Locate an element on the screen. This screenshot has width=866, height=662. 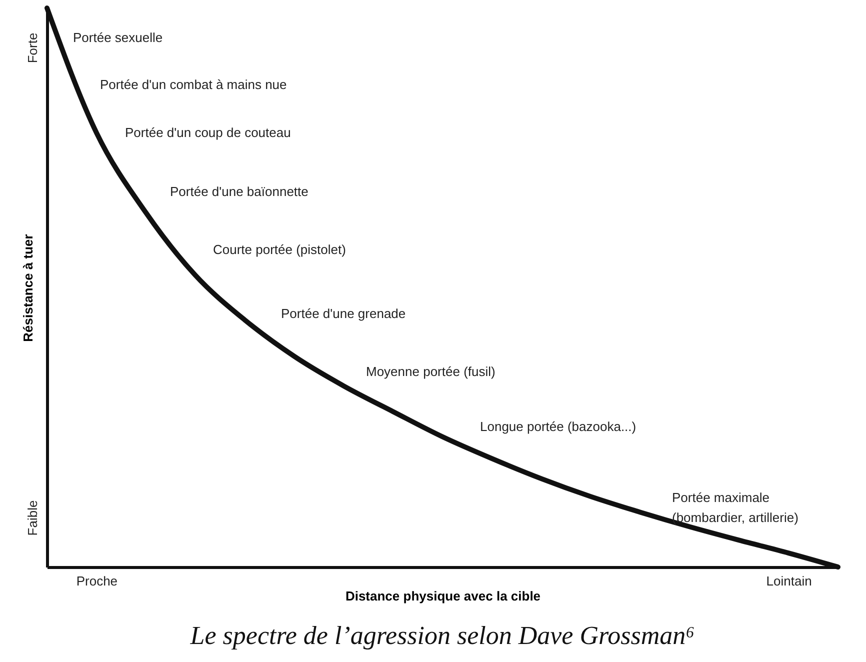
text: Le spectre de l’agression selon Dave Grossman⁶ is located at coordinates (442, 635).